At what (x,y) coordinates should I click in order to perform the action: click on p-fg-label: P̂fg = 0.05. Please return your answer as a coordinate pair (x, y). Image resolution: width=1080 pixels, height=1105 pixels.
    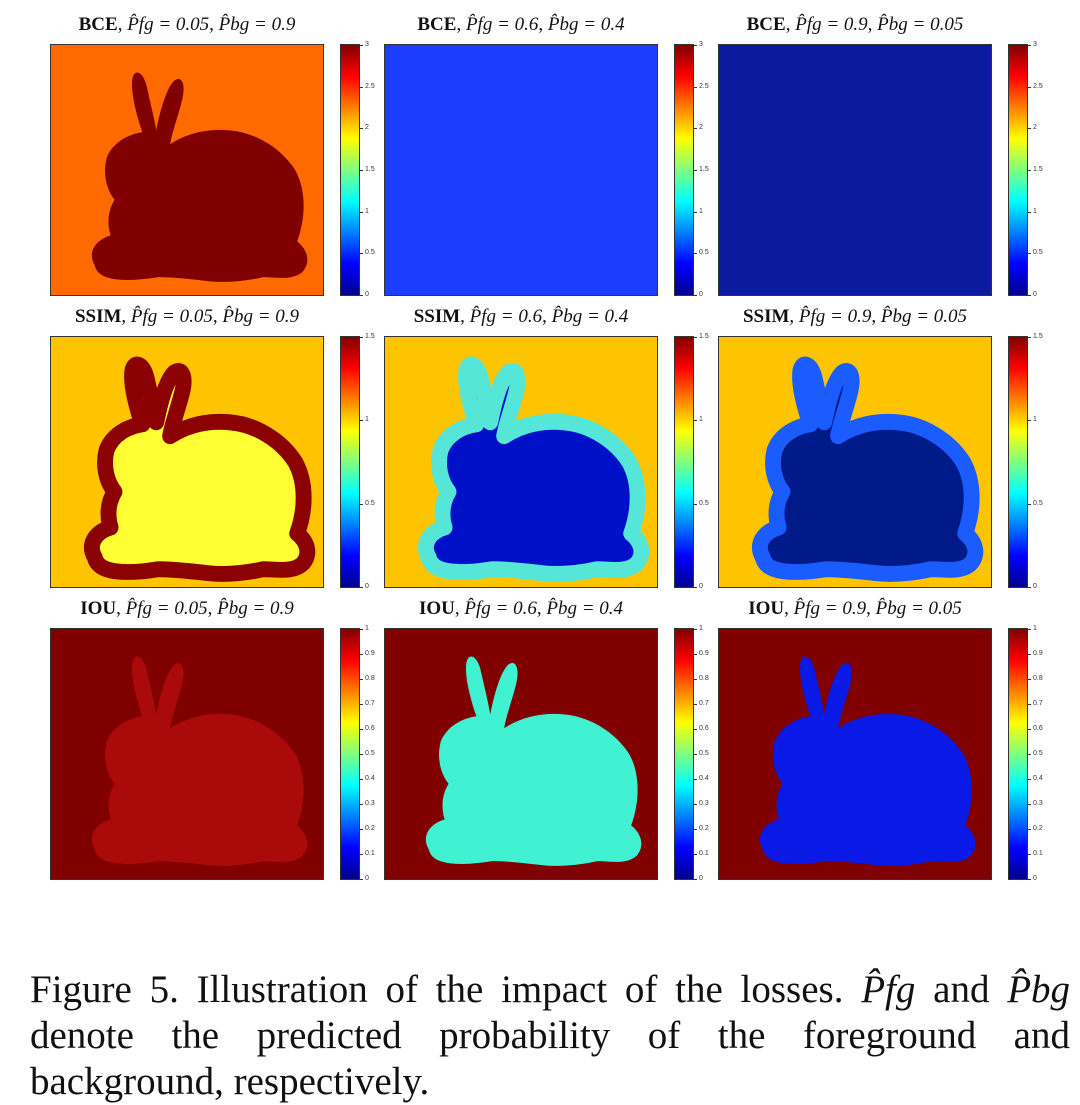
    Looking at the image, I should click on (168, 24).